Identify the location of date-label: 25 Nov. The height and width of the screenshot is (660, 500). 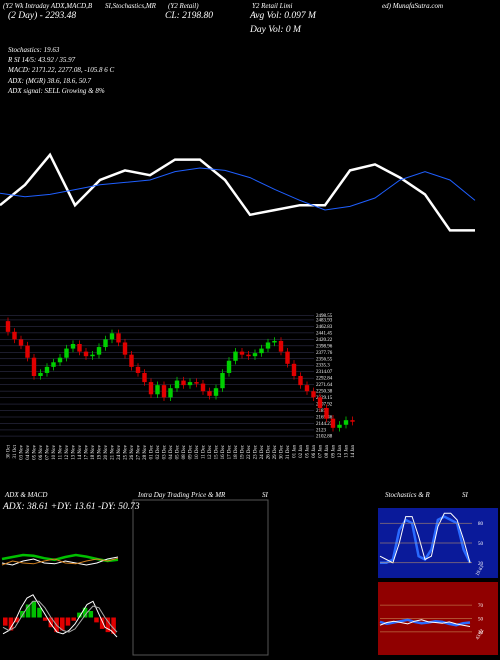
(126, 452).